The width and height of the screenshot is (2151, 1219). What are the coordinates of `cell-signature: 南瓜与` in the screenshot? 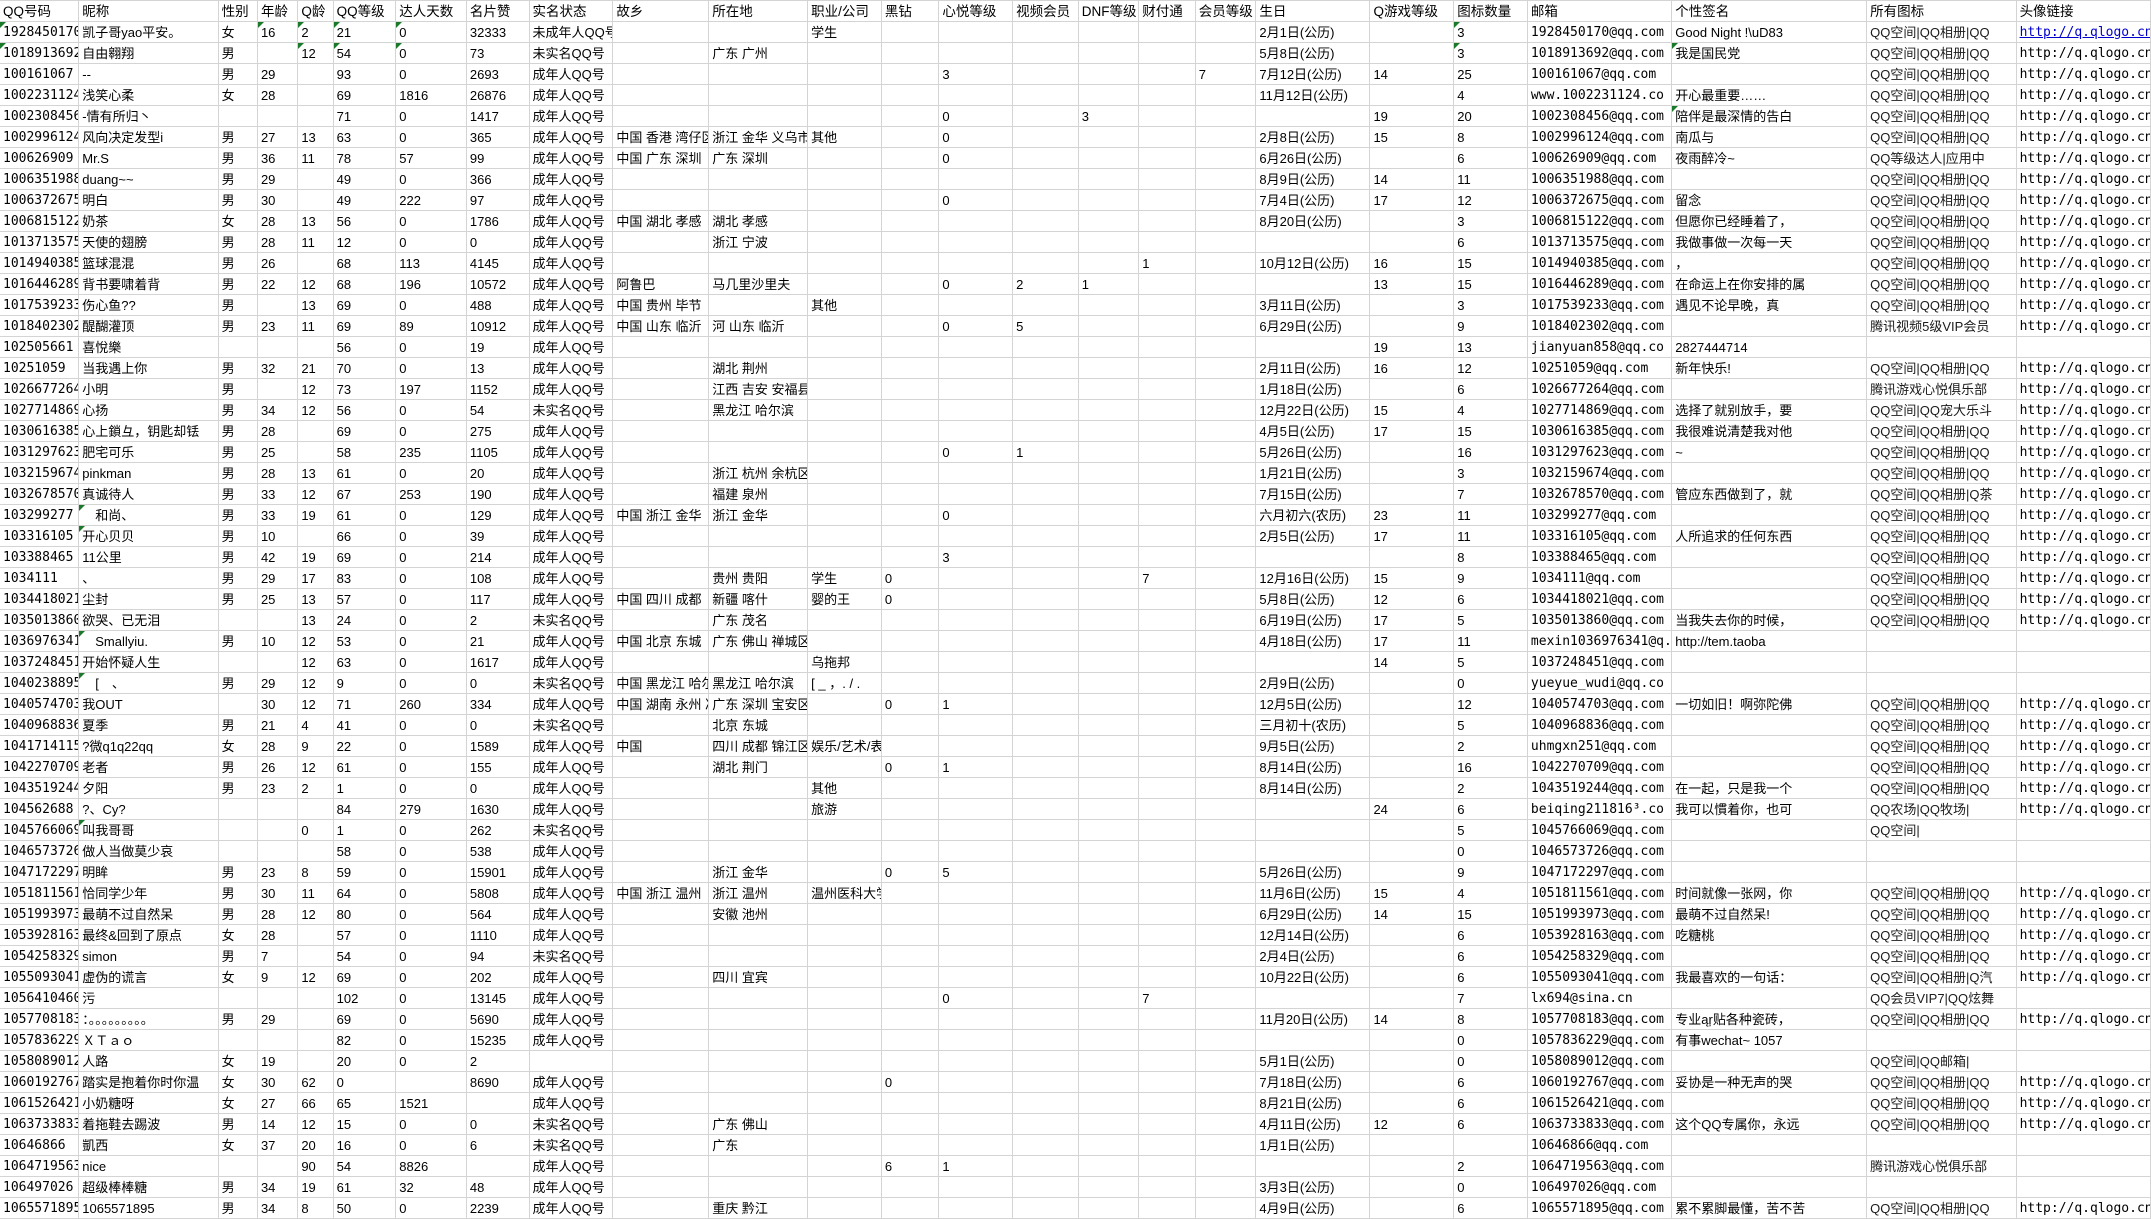 It's located at (1769, 137).